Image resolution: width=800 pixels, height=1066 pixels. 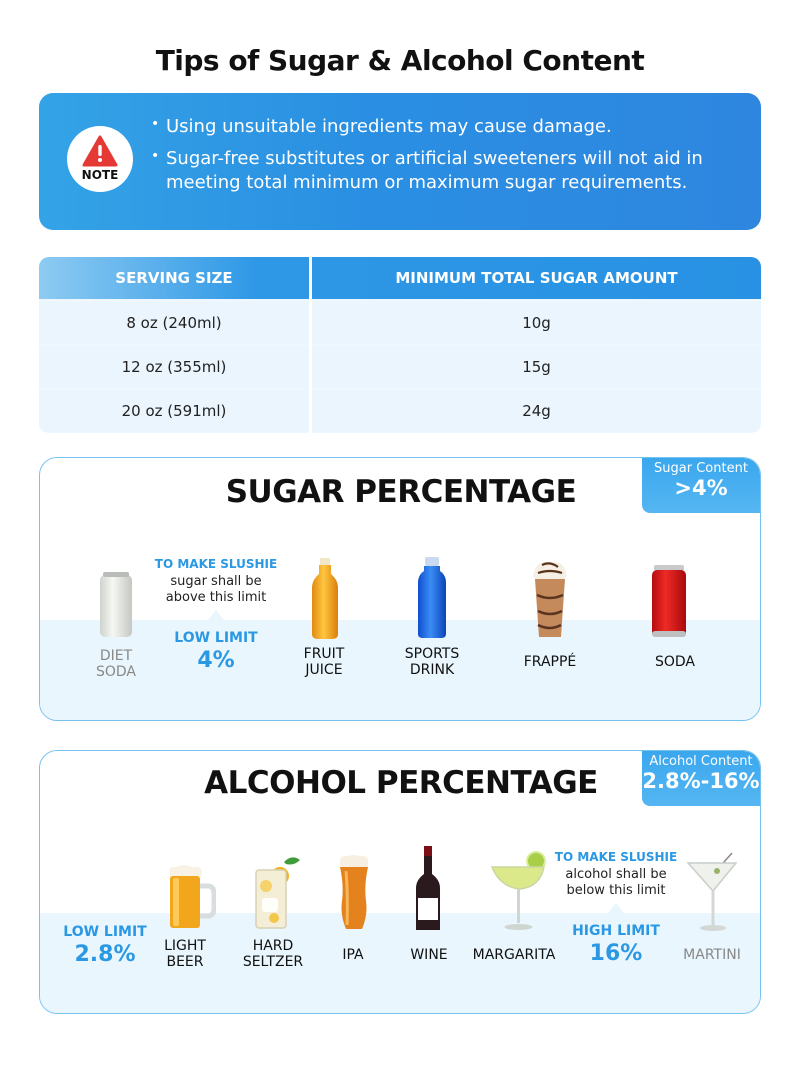 What do you see at coordinates (429, 955) in the screenshot?
I see `wine-label: WINE` at bounding box center [429, 955].